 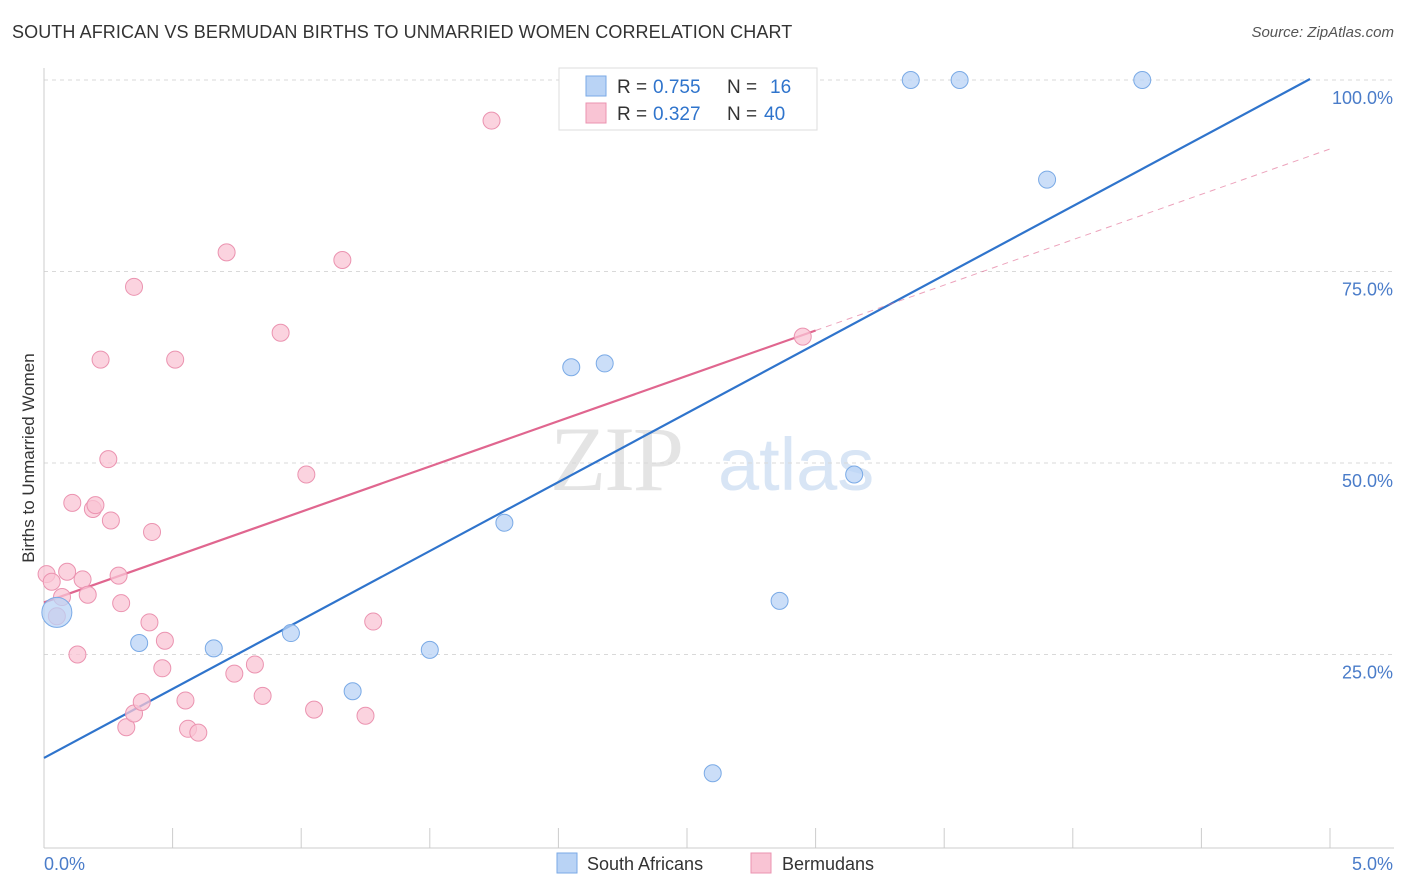 What do you see at coordinates (596, 86) in the screenshot?
I see `legend-swatch-blue` at bounding box center [596, 86].